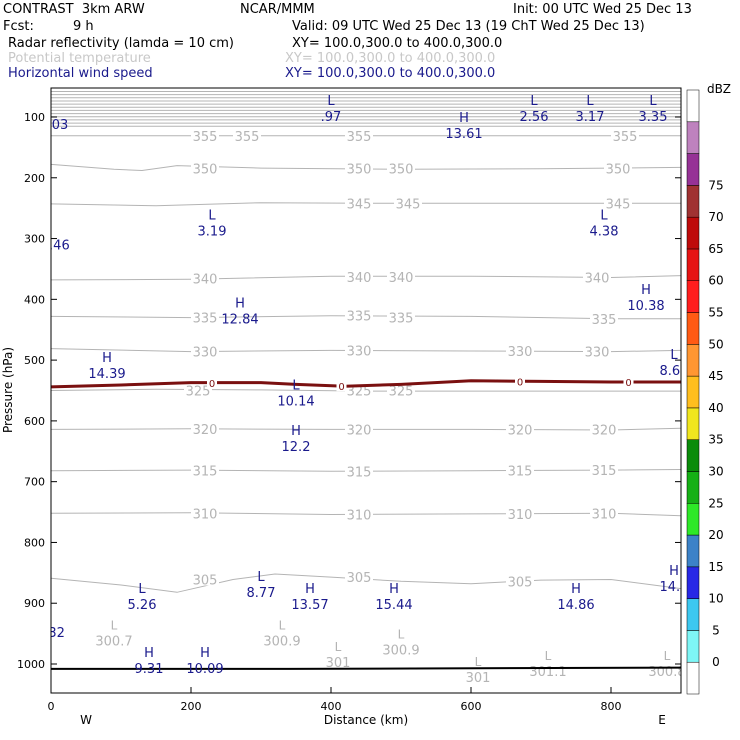 This screenshot has width=740, height=740. Describe the element at coordinates (34, 299) in the screenshot. I see `y-tick-label: 400` at that location.